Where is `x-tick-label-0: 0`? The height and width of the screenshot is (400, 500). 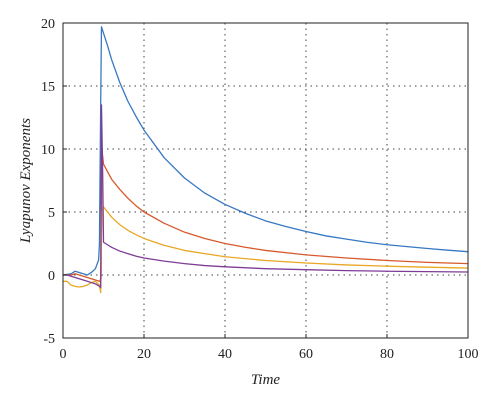 x-tick-label-0: 0 is located at coordinates (63, 354).